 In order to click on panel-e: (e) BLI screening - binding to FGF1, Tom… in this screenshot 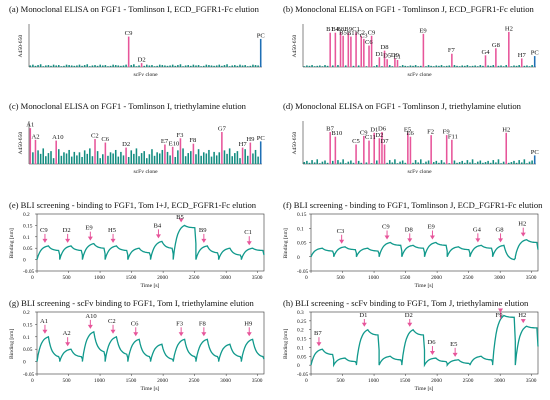, I will do `click(137, 244)`.